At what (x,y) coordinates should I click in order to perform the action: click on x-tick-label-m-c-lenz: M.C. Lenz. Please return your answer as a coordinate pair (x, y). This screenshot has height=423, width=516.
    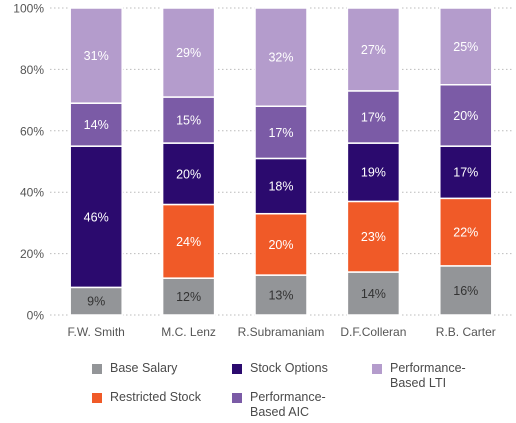
    Looking at the image, I should click on (188, 332).